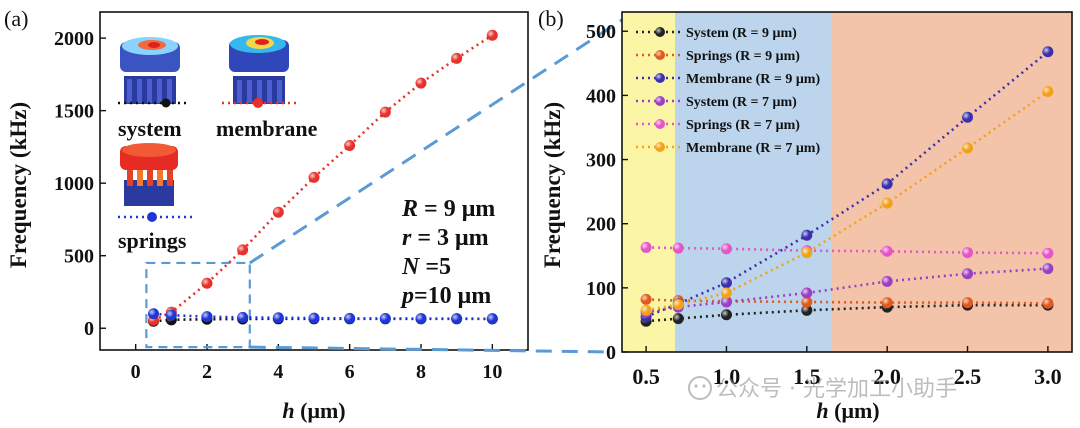  Describe the element at coordinates (887, 376) in the screenshot. I see `panel-b-x-tick-label: 2.0` at that location.